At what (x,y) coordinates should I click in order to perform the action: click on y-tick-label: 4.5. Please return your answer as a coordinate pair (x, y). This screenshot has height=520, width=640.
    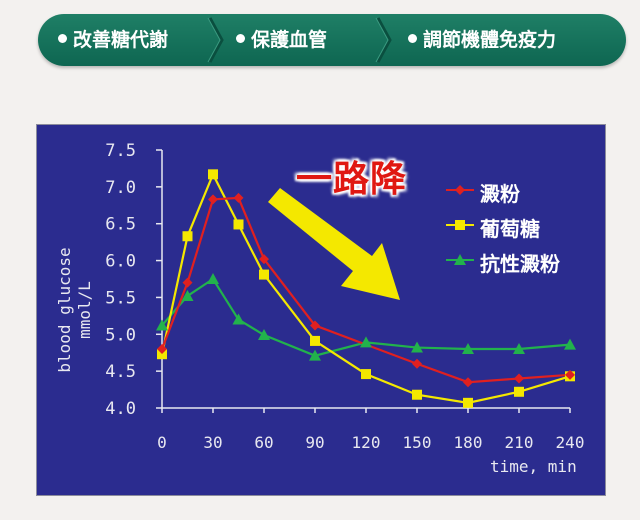
    Looking at the image, I should click on (120, 372).